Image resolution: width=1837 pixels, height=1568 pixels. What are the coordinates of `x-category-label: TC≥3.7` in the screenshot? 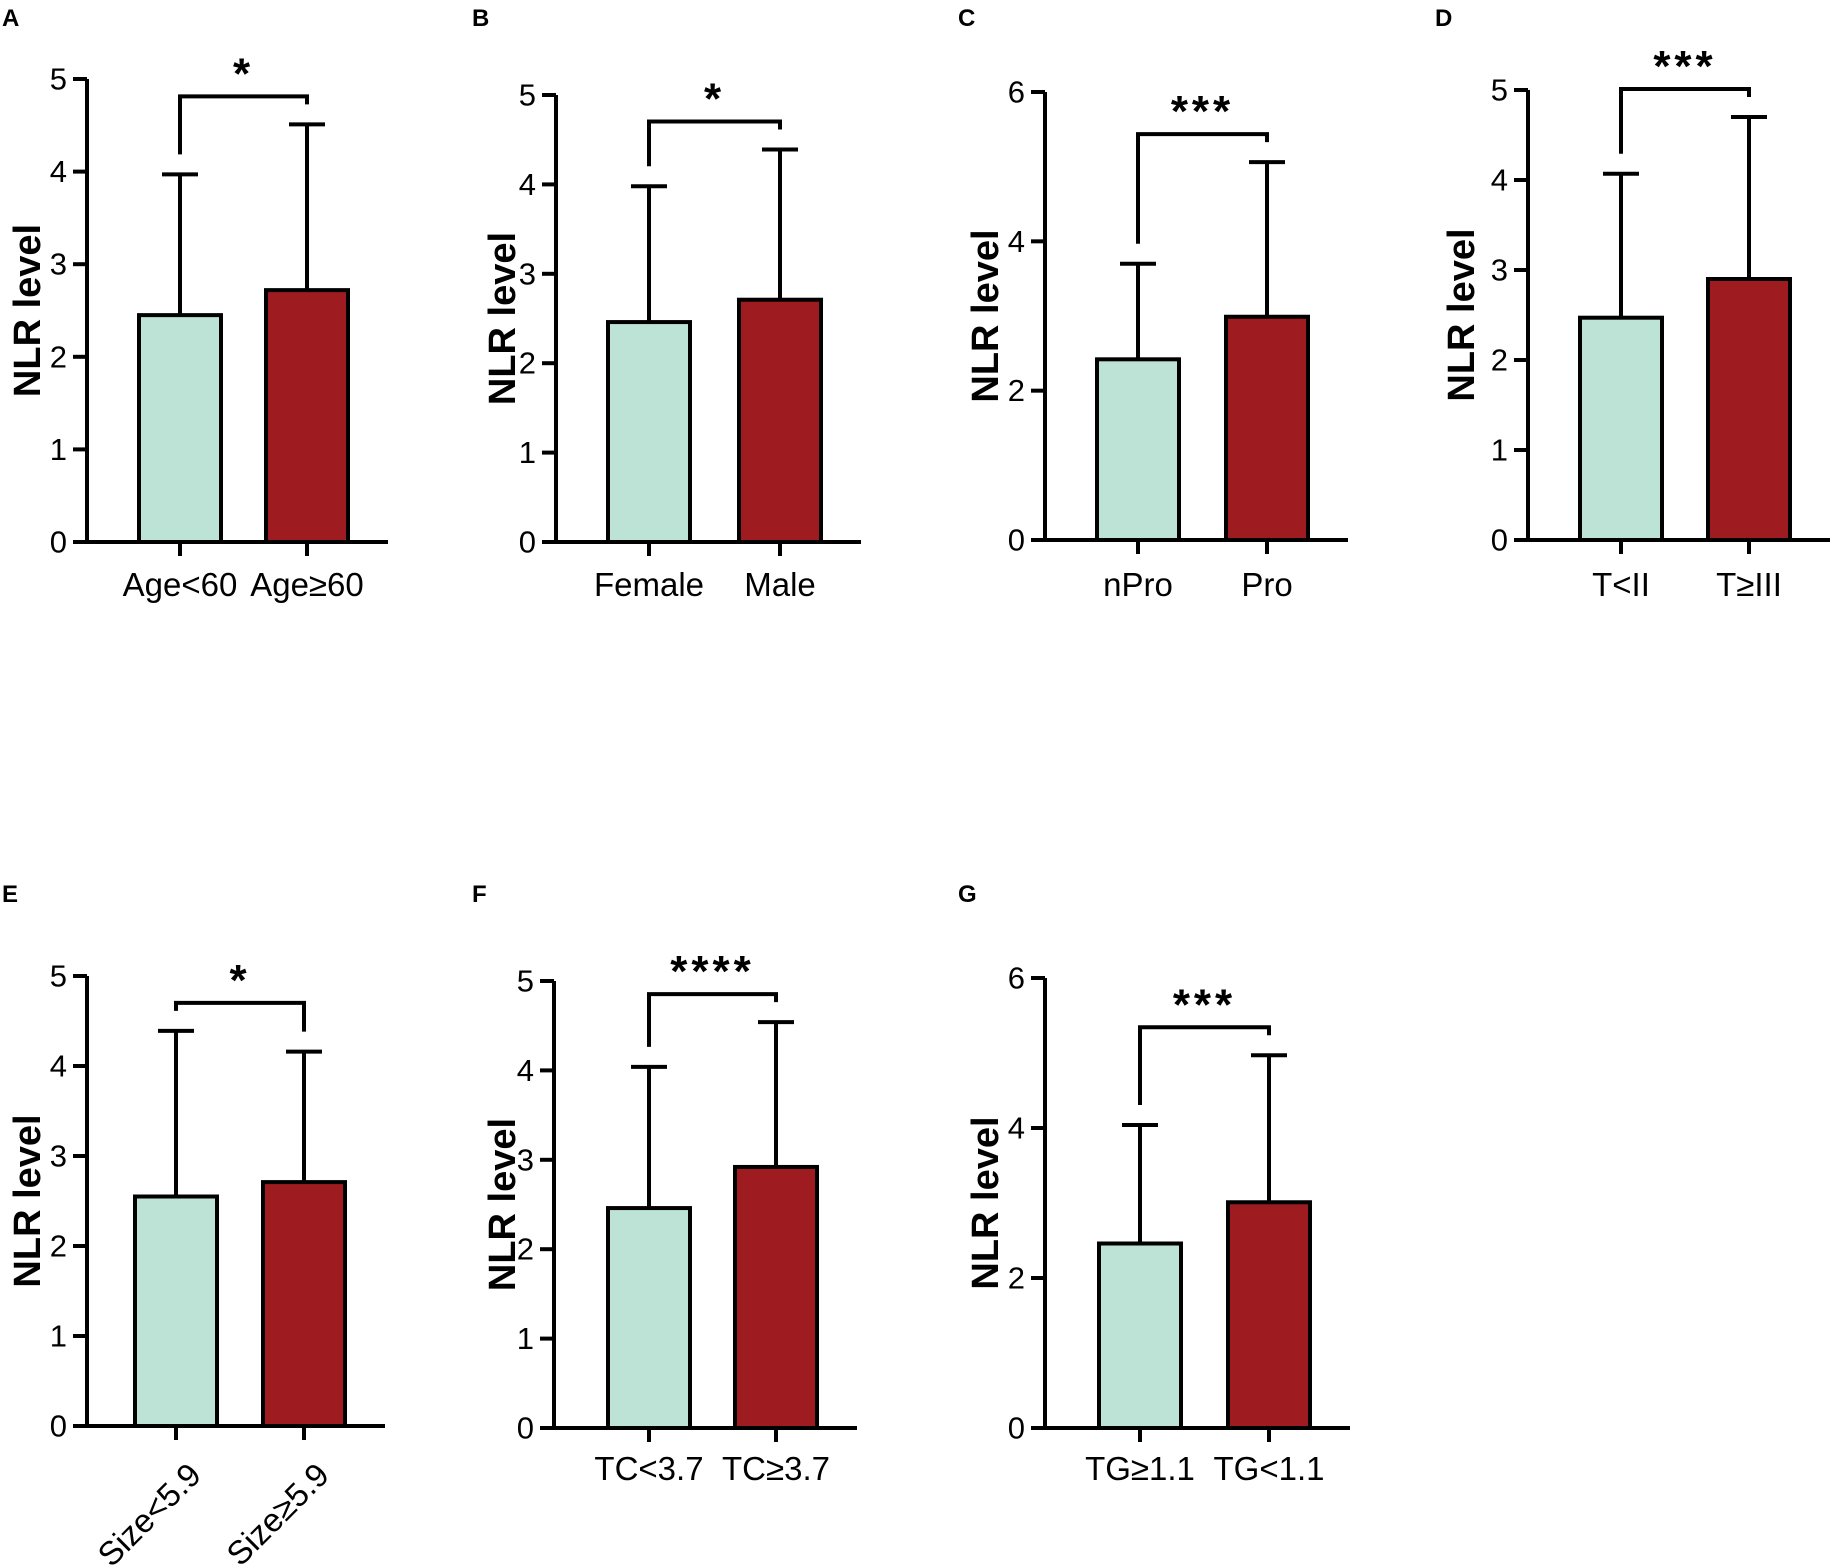 It's located at (776, 1468).